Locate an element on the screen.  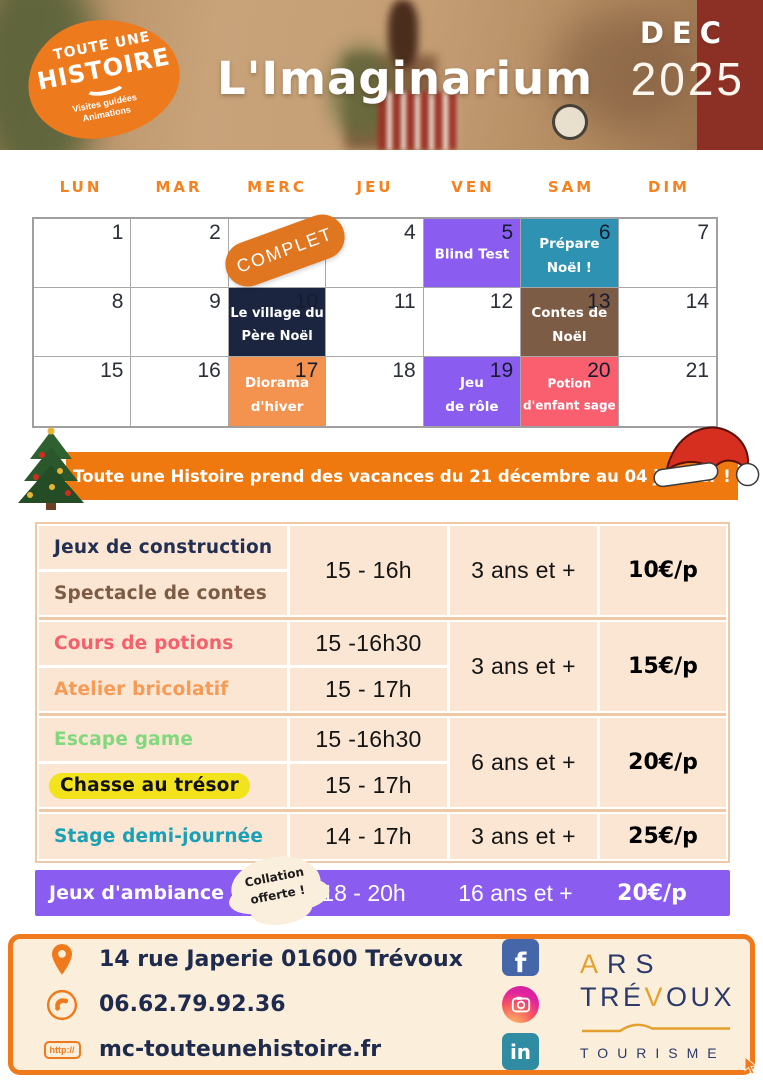
calendar-cell-19-jeu-de-role: 19 Jeu de rôle is located at coordinates (472, 391).